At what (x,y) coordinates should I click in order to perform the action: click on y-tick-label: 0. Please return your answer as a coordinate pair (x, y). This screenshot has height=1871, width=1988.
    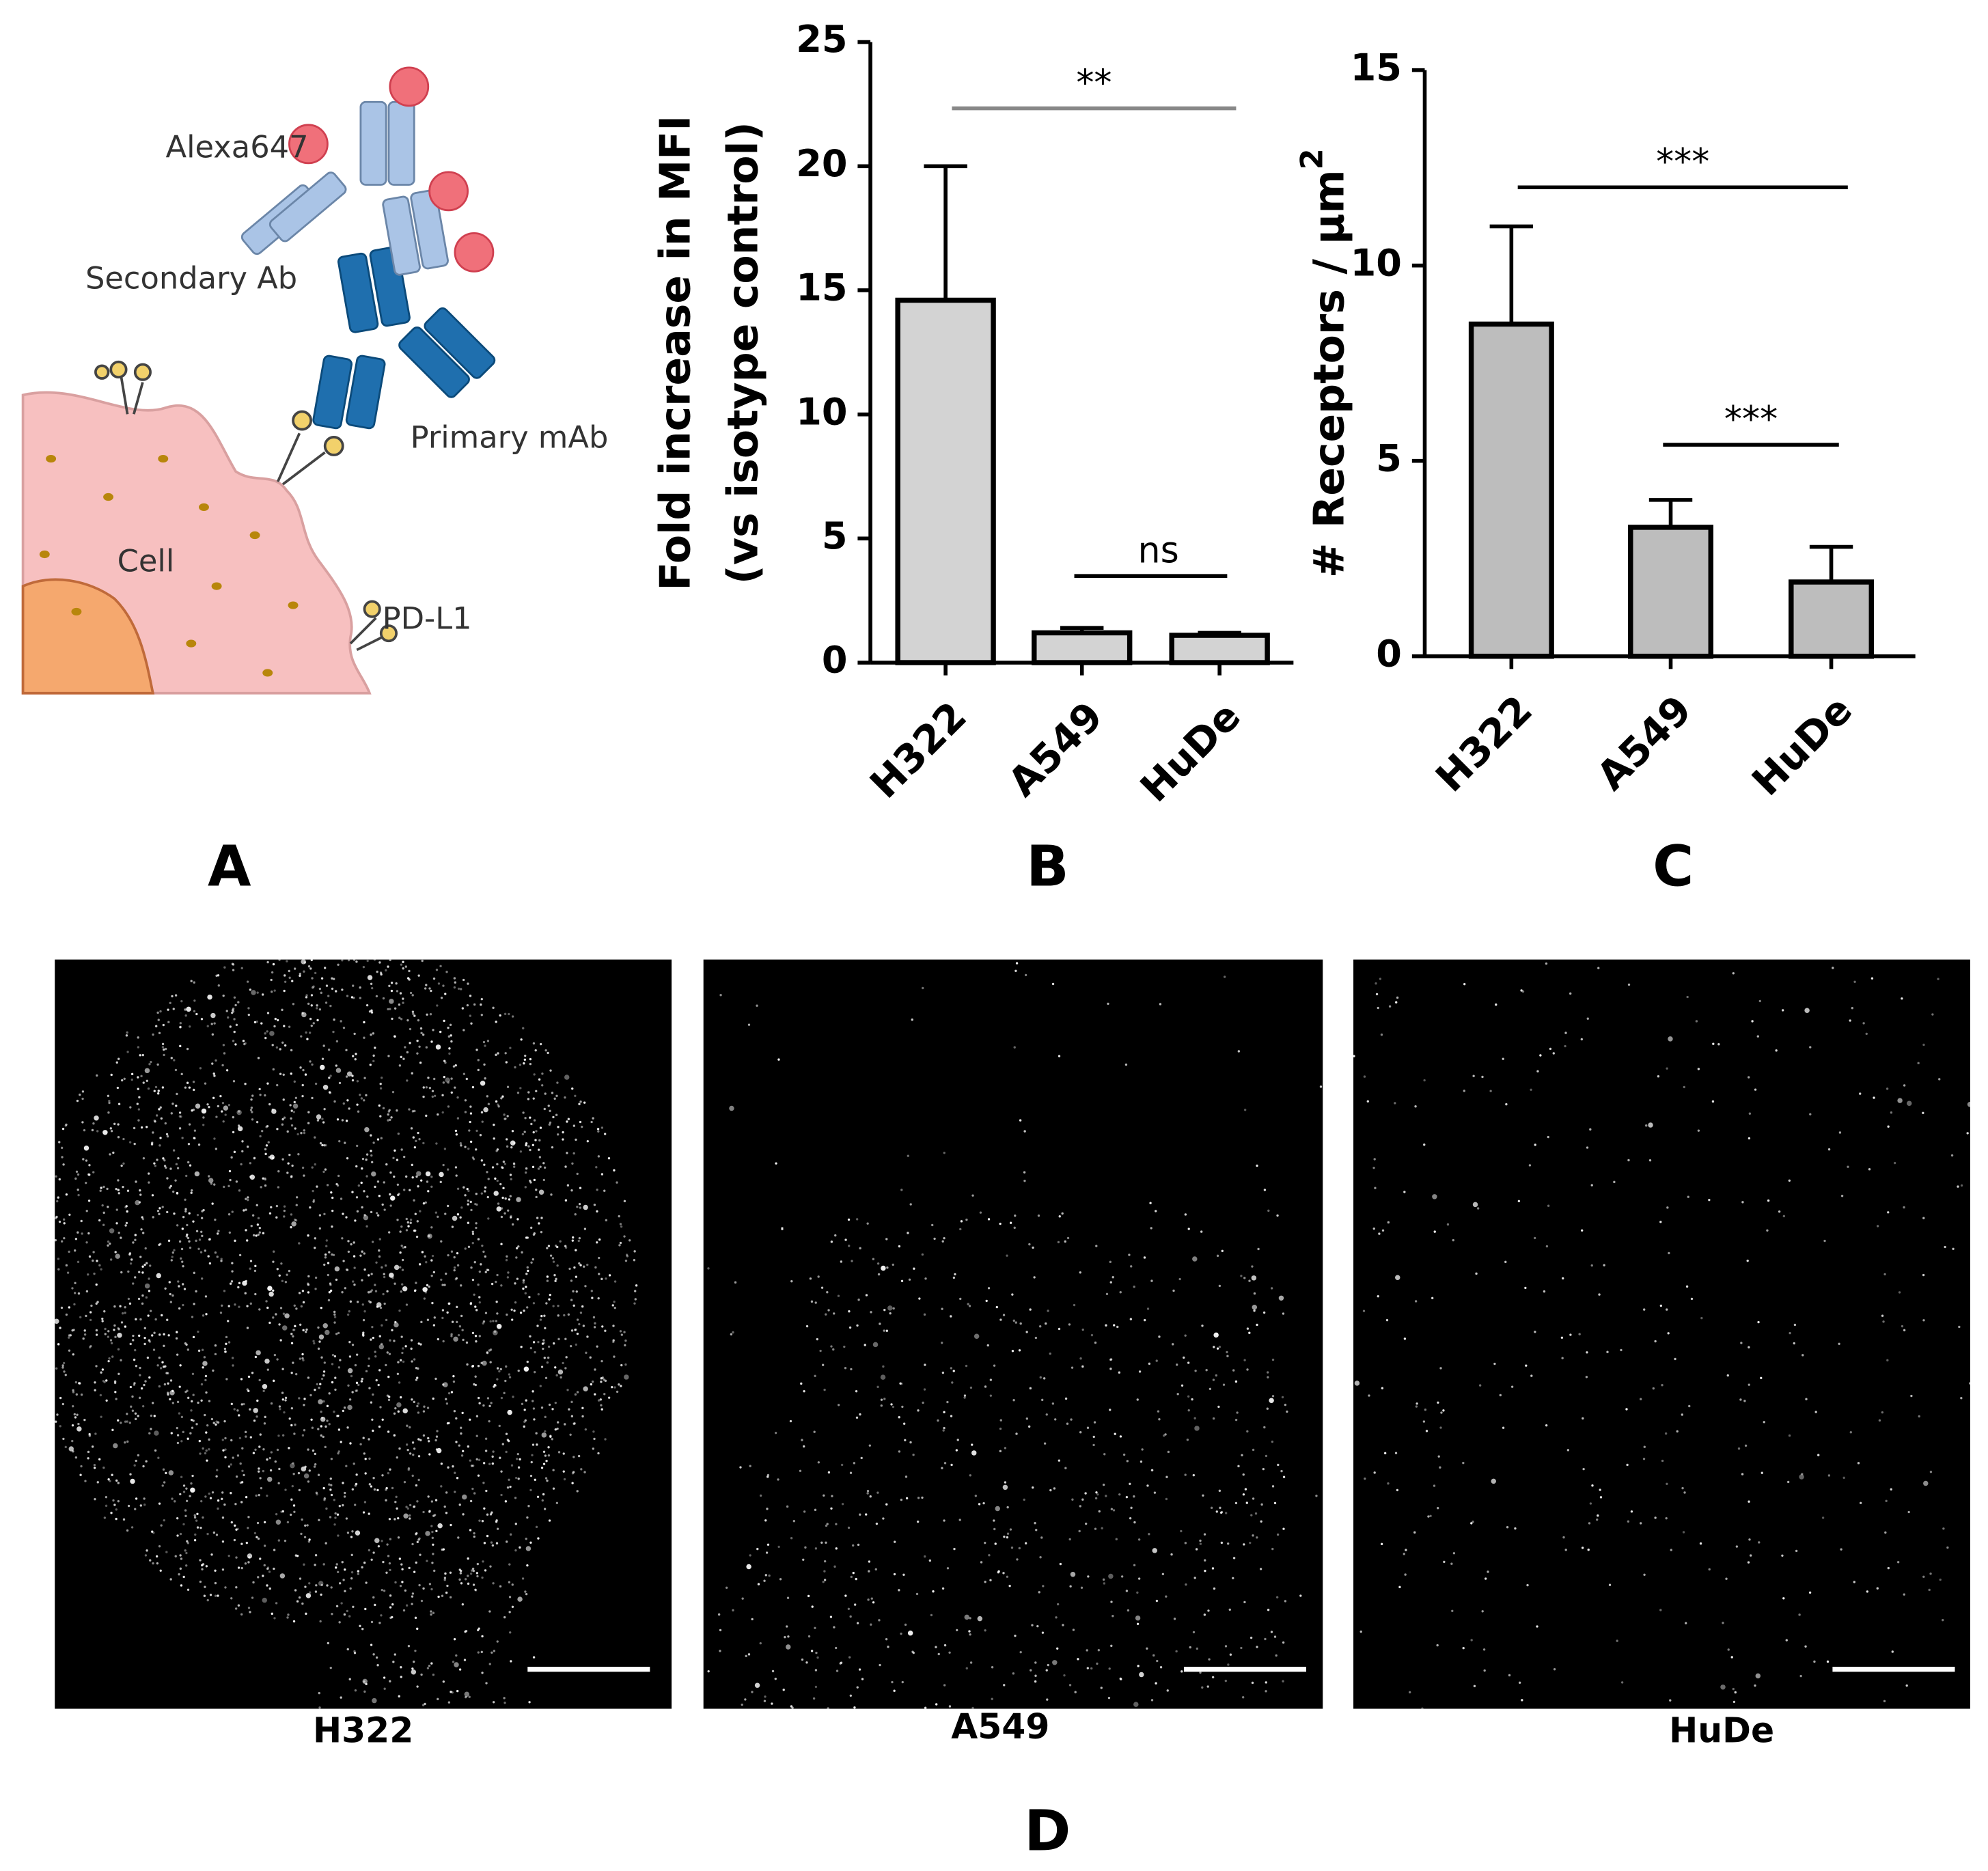
    Looking at the image, I should click on (1389, 654).